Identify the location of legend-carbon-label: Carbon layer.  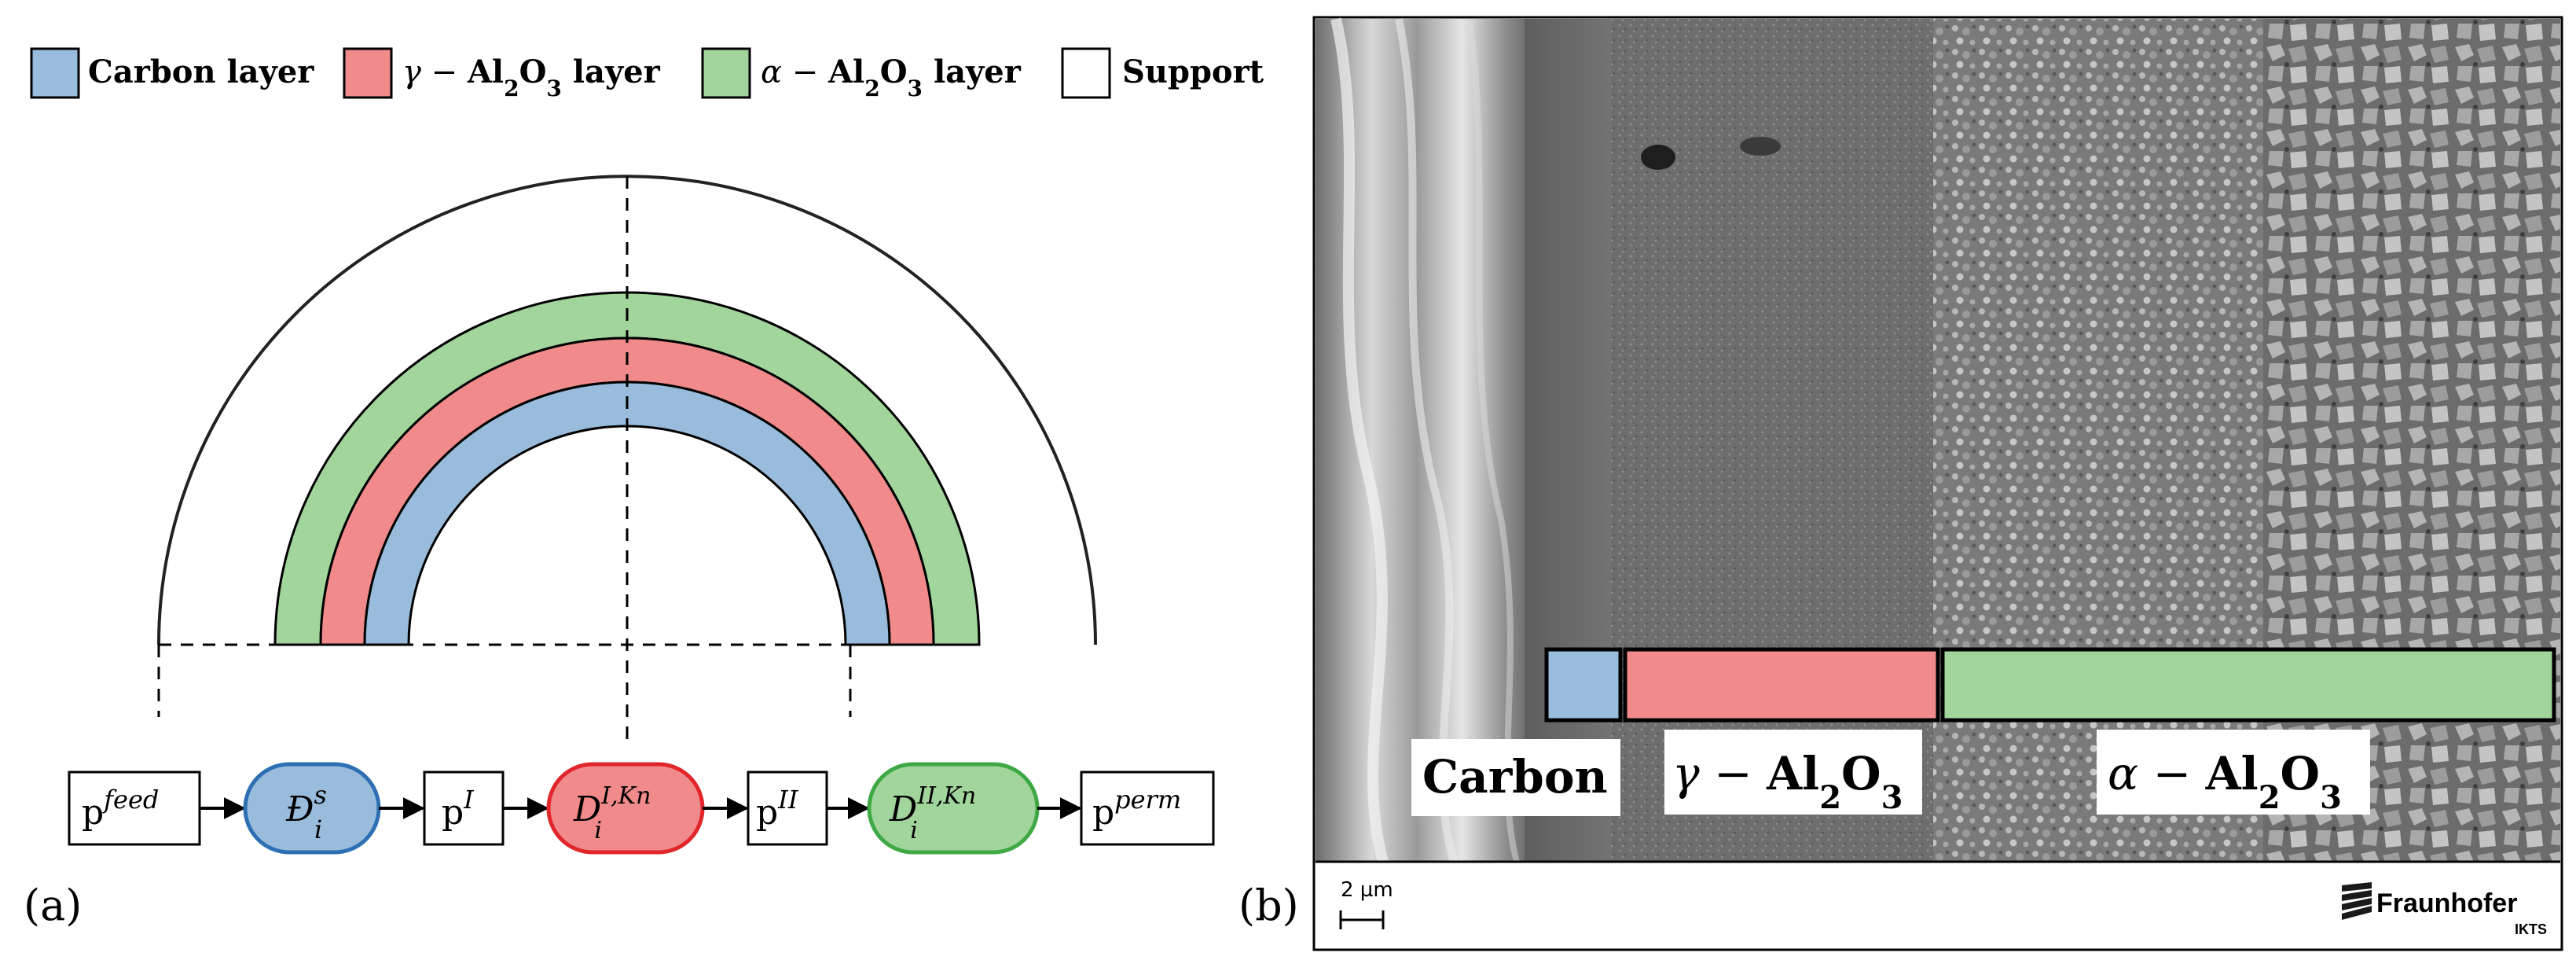
(201, 71).